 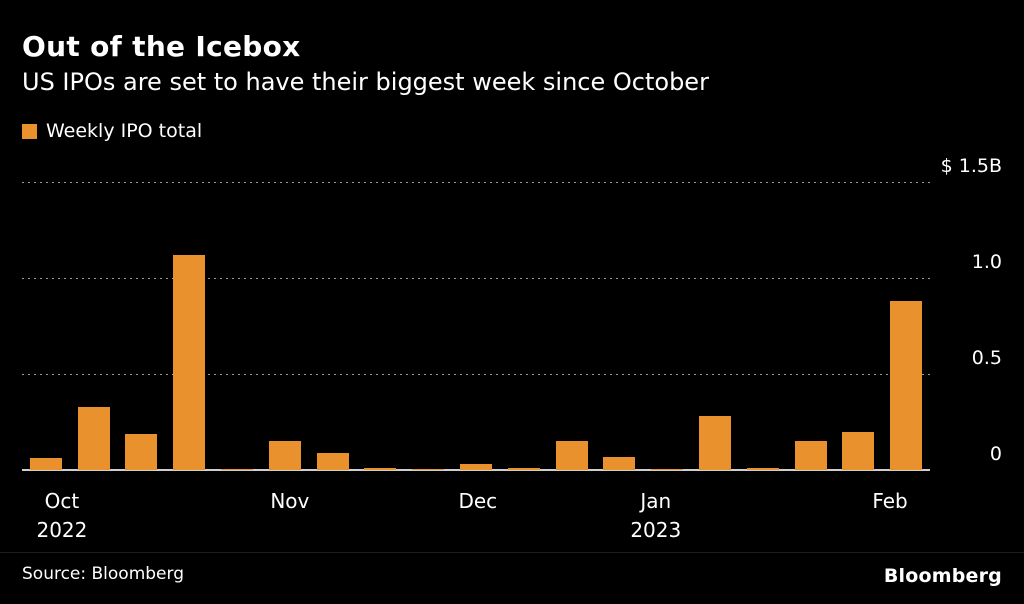 What do you see at coordinates (103, 574) in the screenshot?
I see `source-note: Source: Bloomberg` at bounding box center [103, 574].